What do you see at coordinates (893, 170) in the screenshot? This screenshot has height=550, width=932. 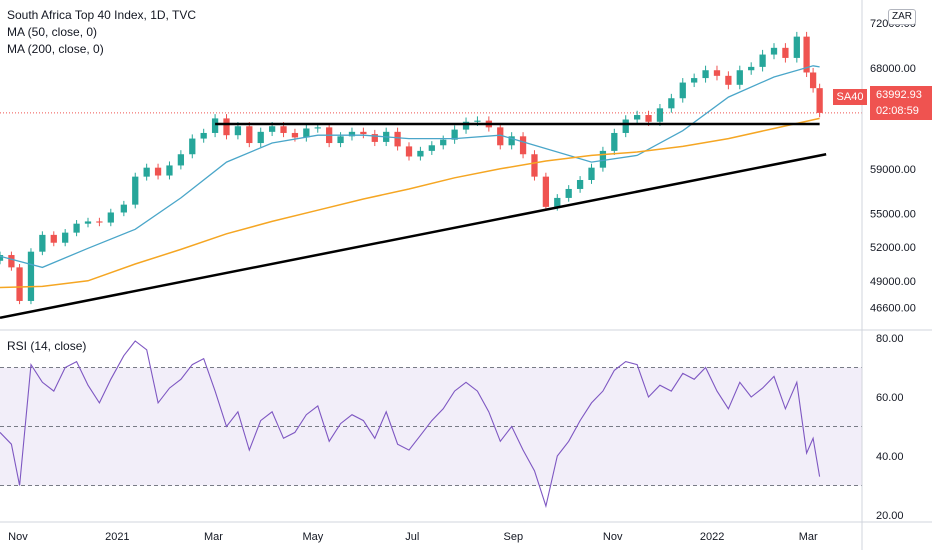 I see `price-tick-label: 59000.00` at bounding box center [893, 170].